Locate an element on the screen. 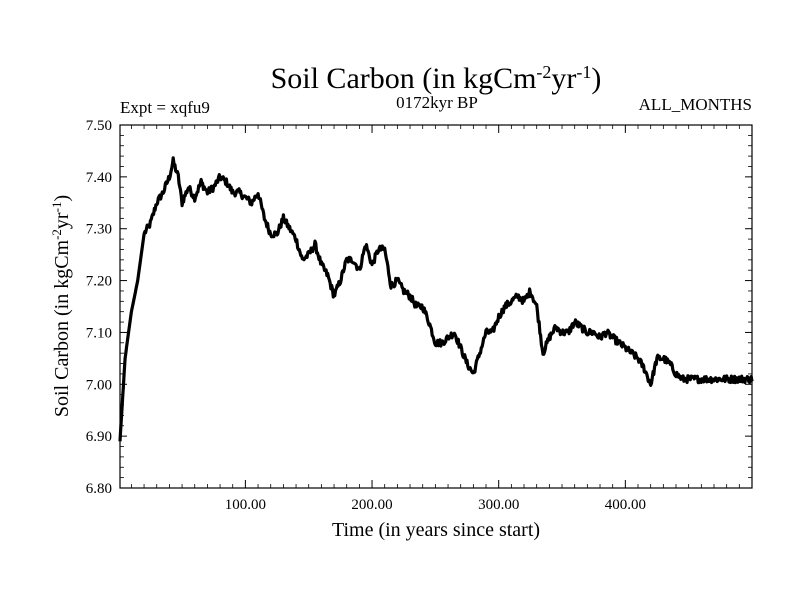  x-tick-label: 400.00 is located at coordinates (625, 505).